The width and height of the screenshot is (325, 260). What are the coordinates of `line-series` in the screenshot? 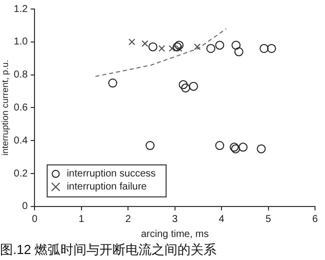 It's located at (160, 52).